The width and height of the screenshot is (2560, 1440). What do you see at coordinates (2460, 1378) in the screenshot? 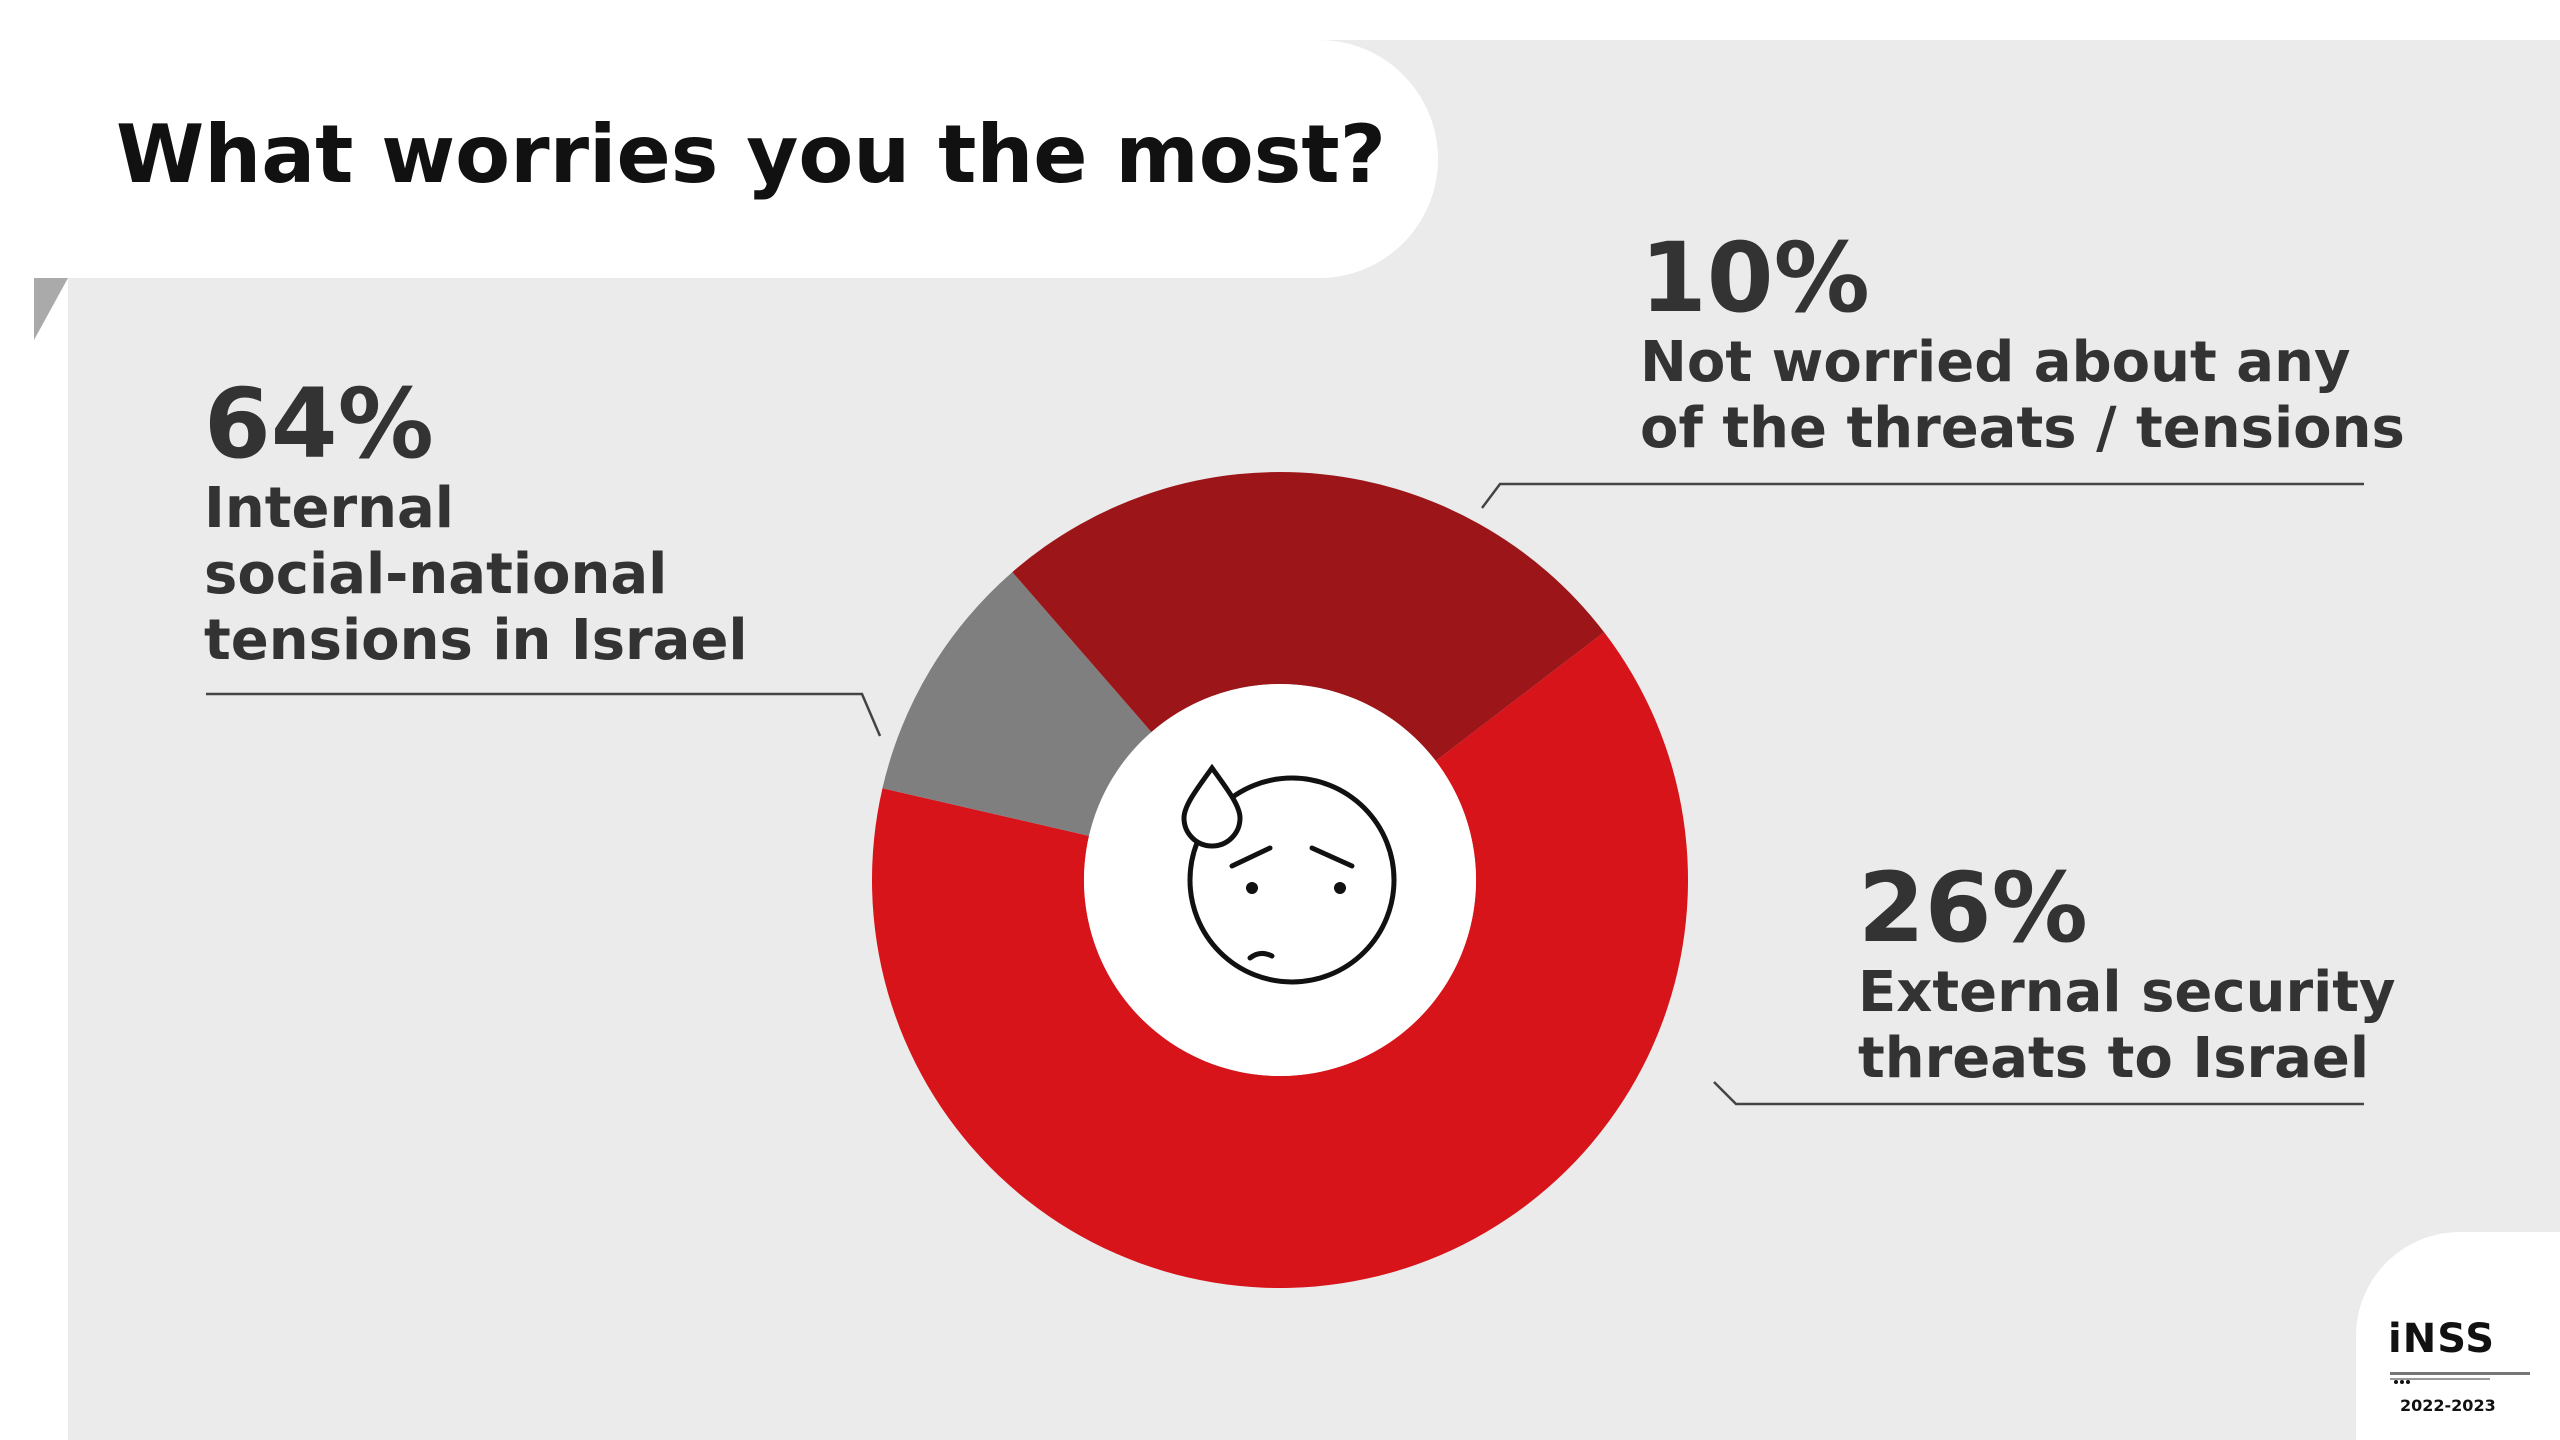
I see `logo-subtext-graphic` at bounding box center [2460, 1378].